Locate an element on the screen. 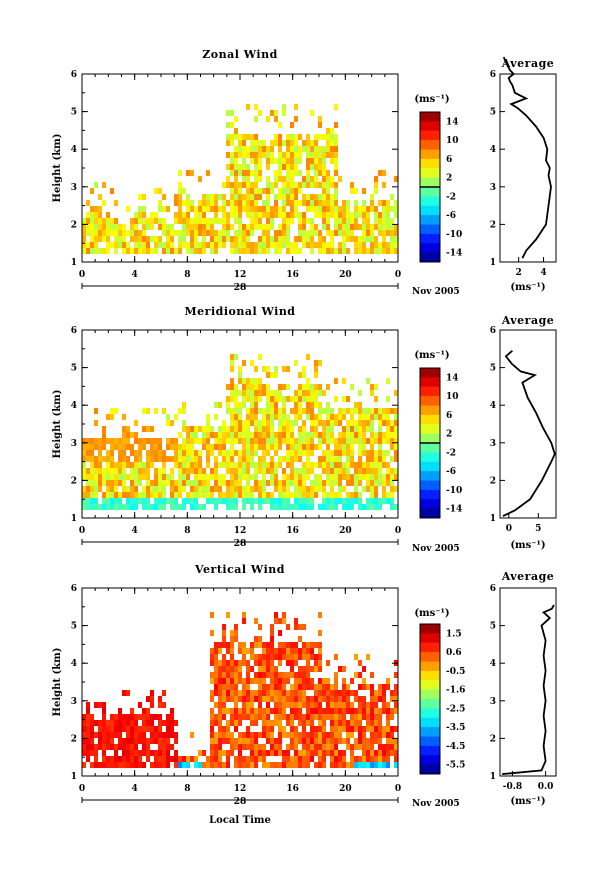 The width and height of the screenshot is (610, 873). profile-y-tick-label: 1 is located at coordinates (493, 777).